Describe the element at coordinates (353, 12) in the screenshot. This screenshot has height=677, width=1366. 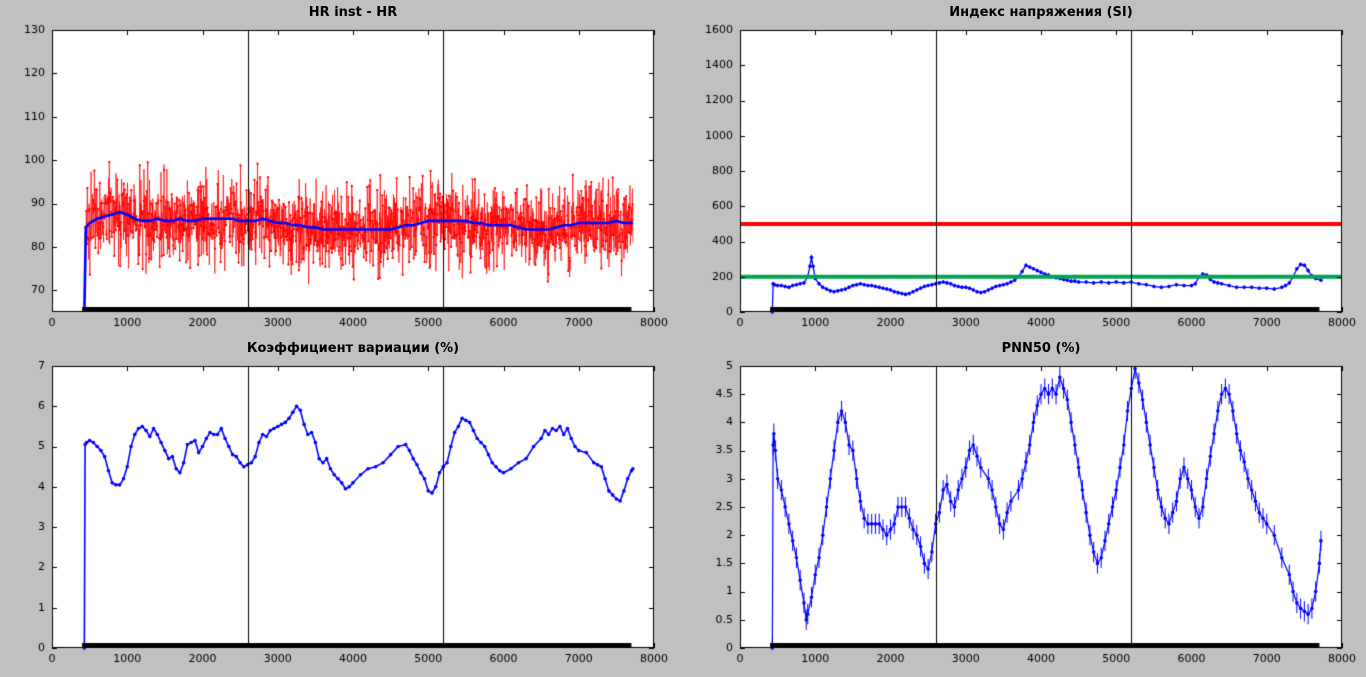
I see `hr-chart-title: HR inst - HR` at that location.